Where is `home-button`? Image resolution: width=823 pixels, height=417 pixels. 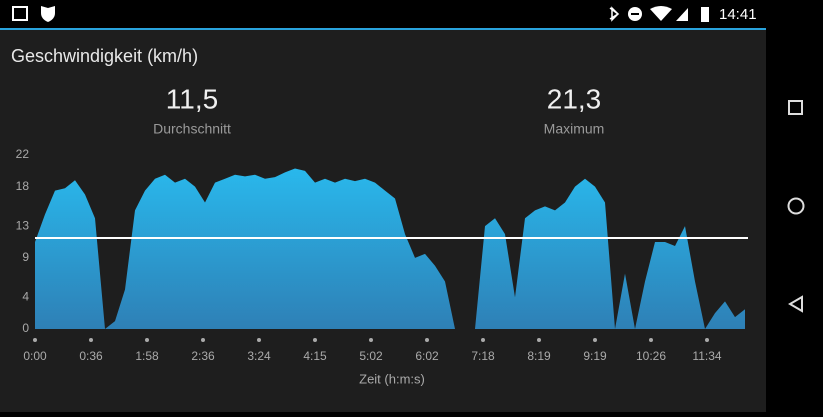 home-button is located at coordinates (796, 206).